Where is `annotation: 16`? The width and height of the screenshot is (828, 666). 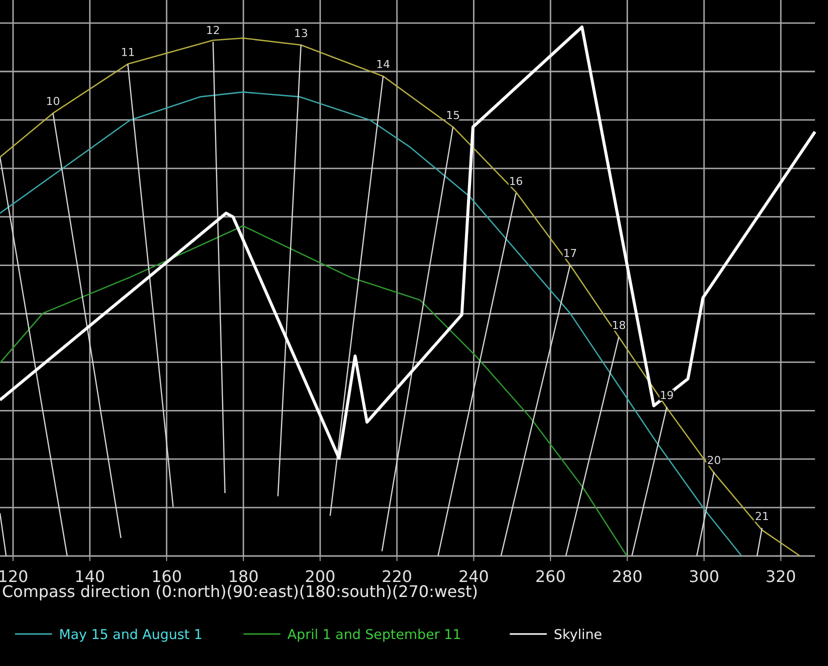 annotation: 16 is located at coordinates (515, 181).